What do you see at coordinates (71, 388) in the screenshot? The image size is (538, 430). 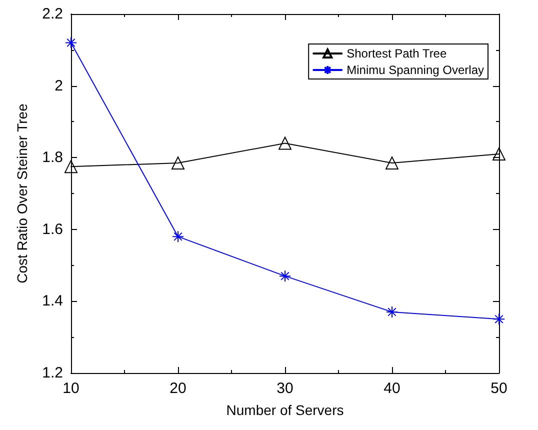 I see `x-tick-label: 10` at bounding box center [71, 388].